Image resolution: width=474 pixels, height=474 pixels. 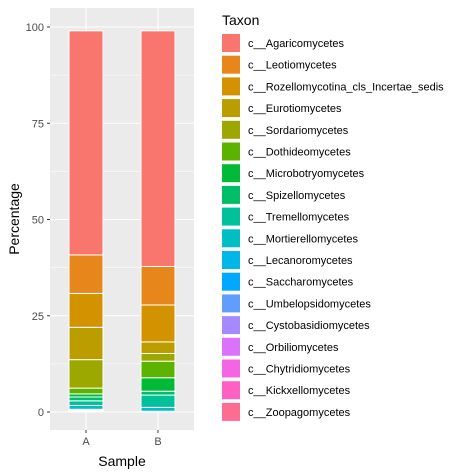 What do you see at coordinates (295, 109) in the screenshot?
I see `legend-label: c__Eurotiomycetes` at bounding box center [295, 109].